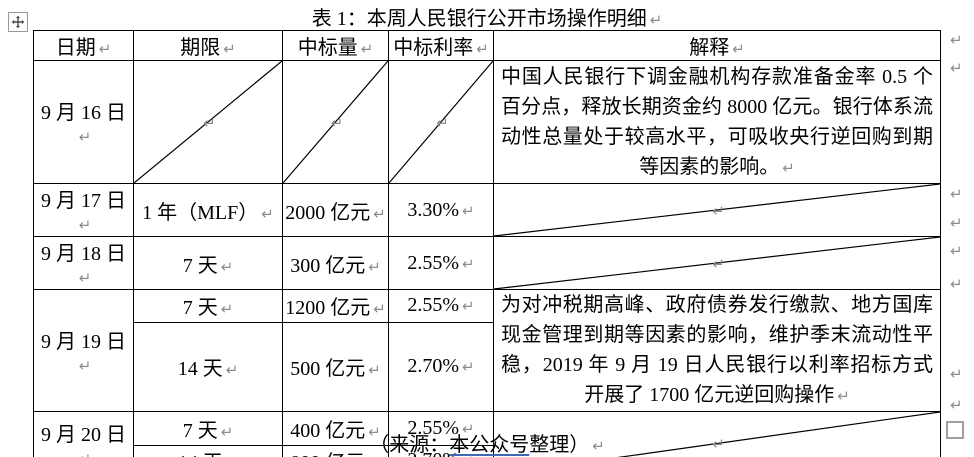 The width and height of the screenshot is (974, 457). I want to click on cell-amount-19a: 1200 亿元 ↵, so click(335, 306).